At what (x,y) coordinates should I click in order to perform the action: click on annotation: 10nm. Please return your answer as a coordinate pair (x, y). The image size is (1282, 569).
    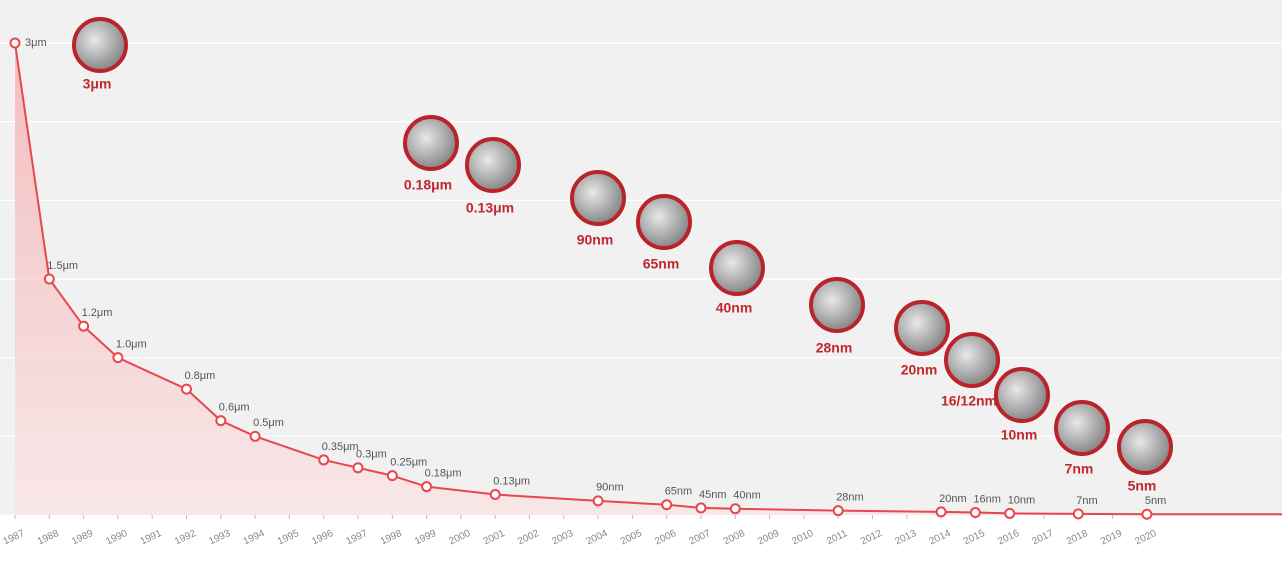
    Looking at the image, I should click on (1019, 435).